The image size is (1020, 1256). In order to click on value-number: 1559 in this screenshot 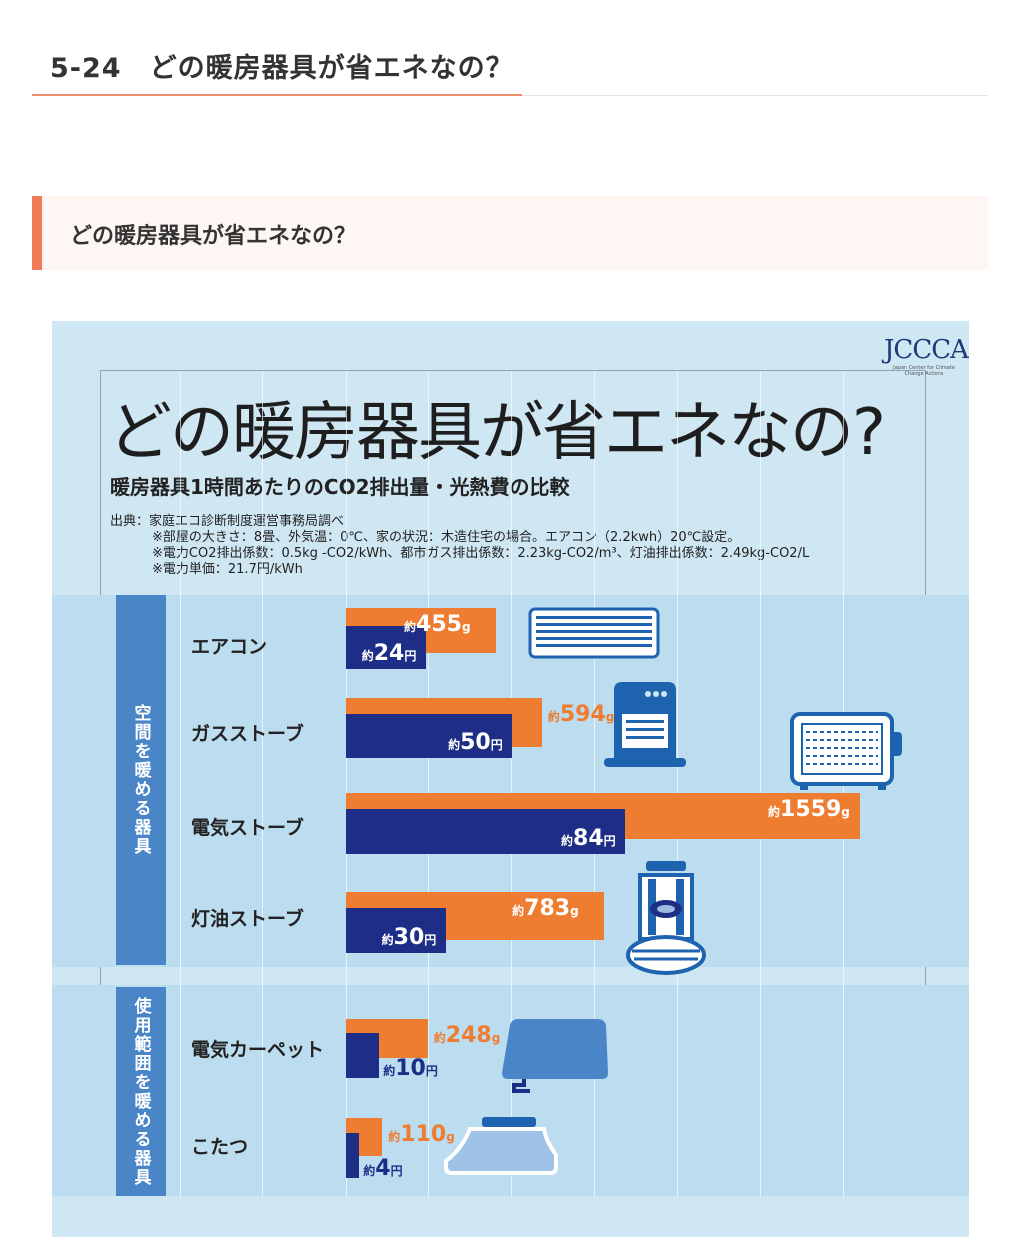, I will do `click(811, 809)`.